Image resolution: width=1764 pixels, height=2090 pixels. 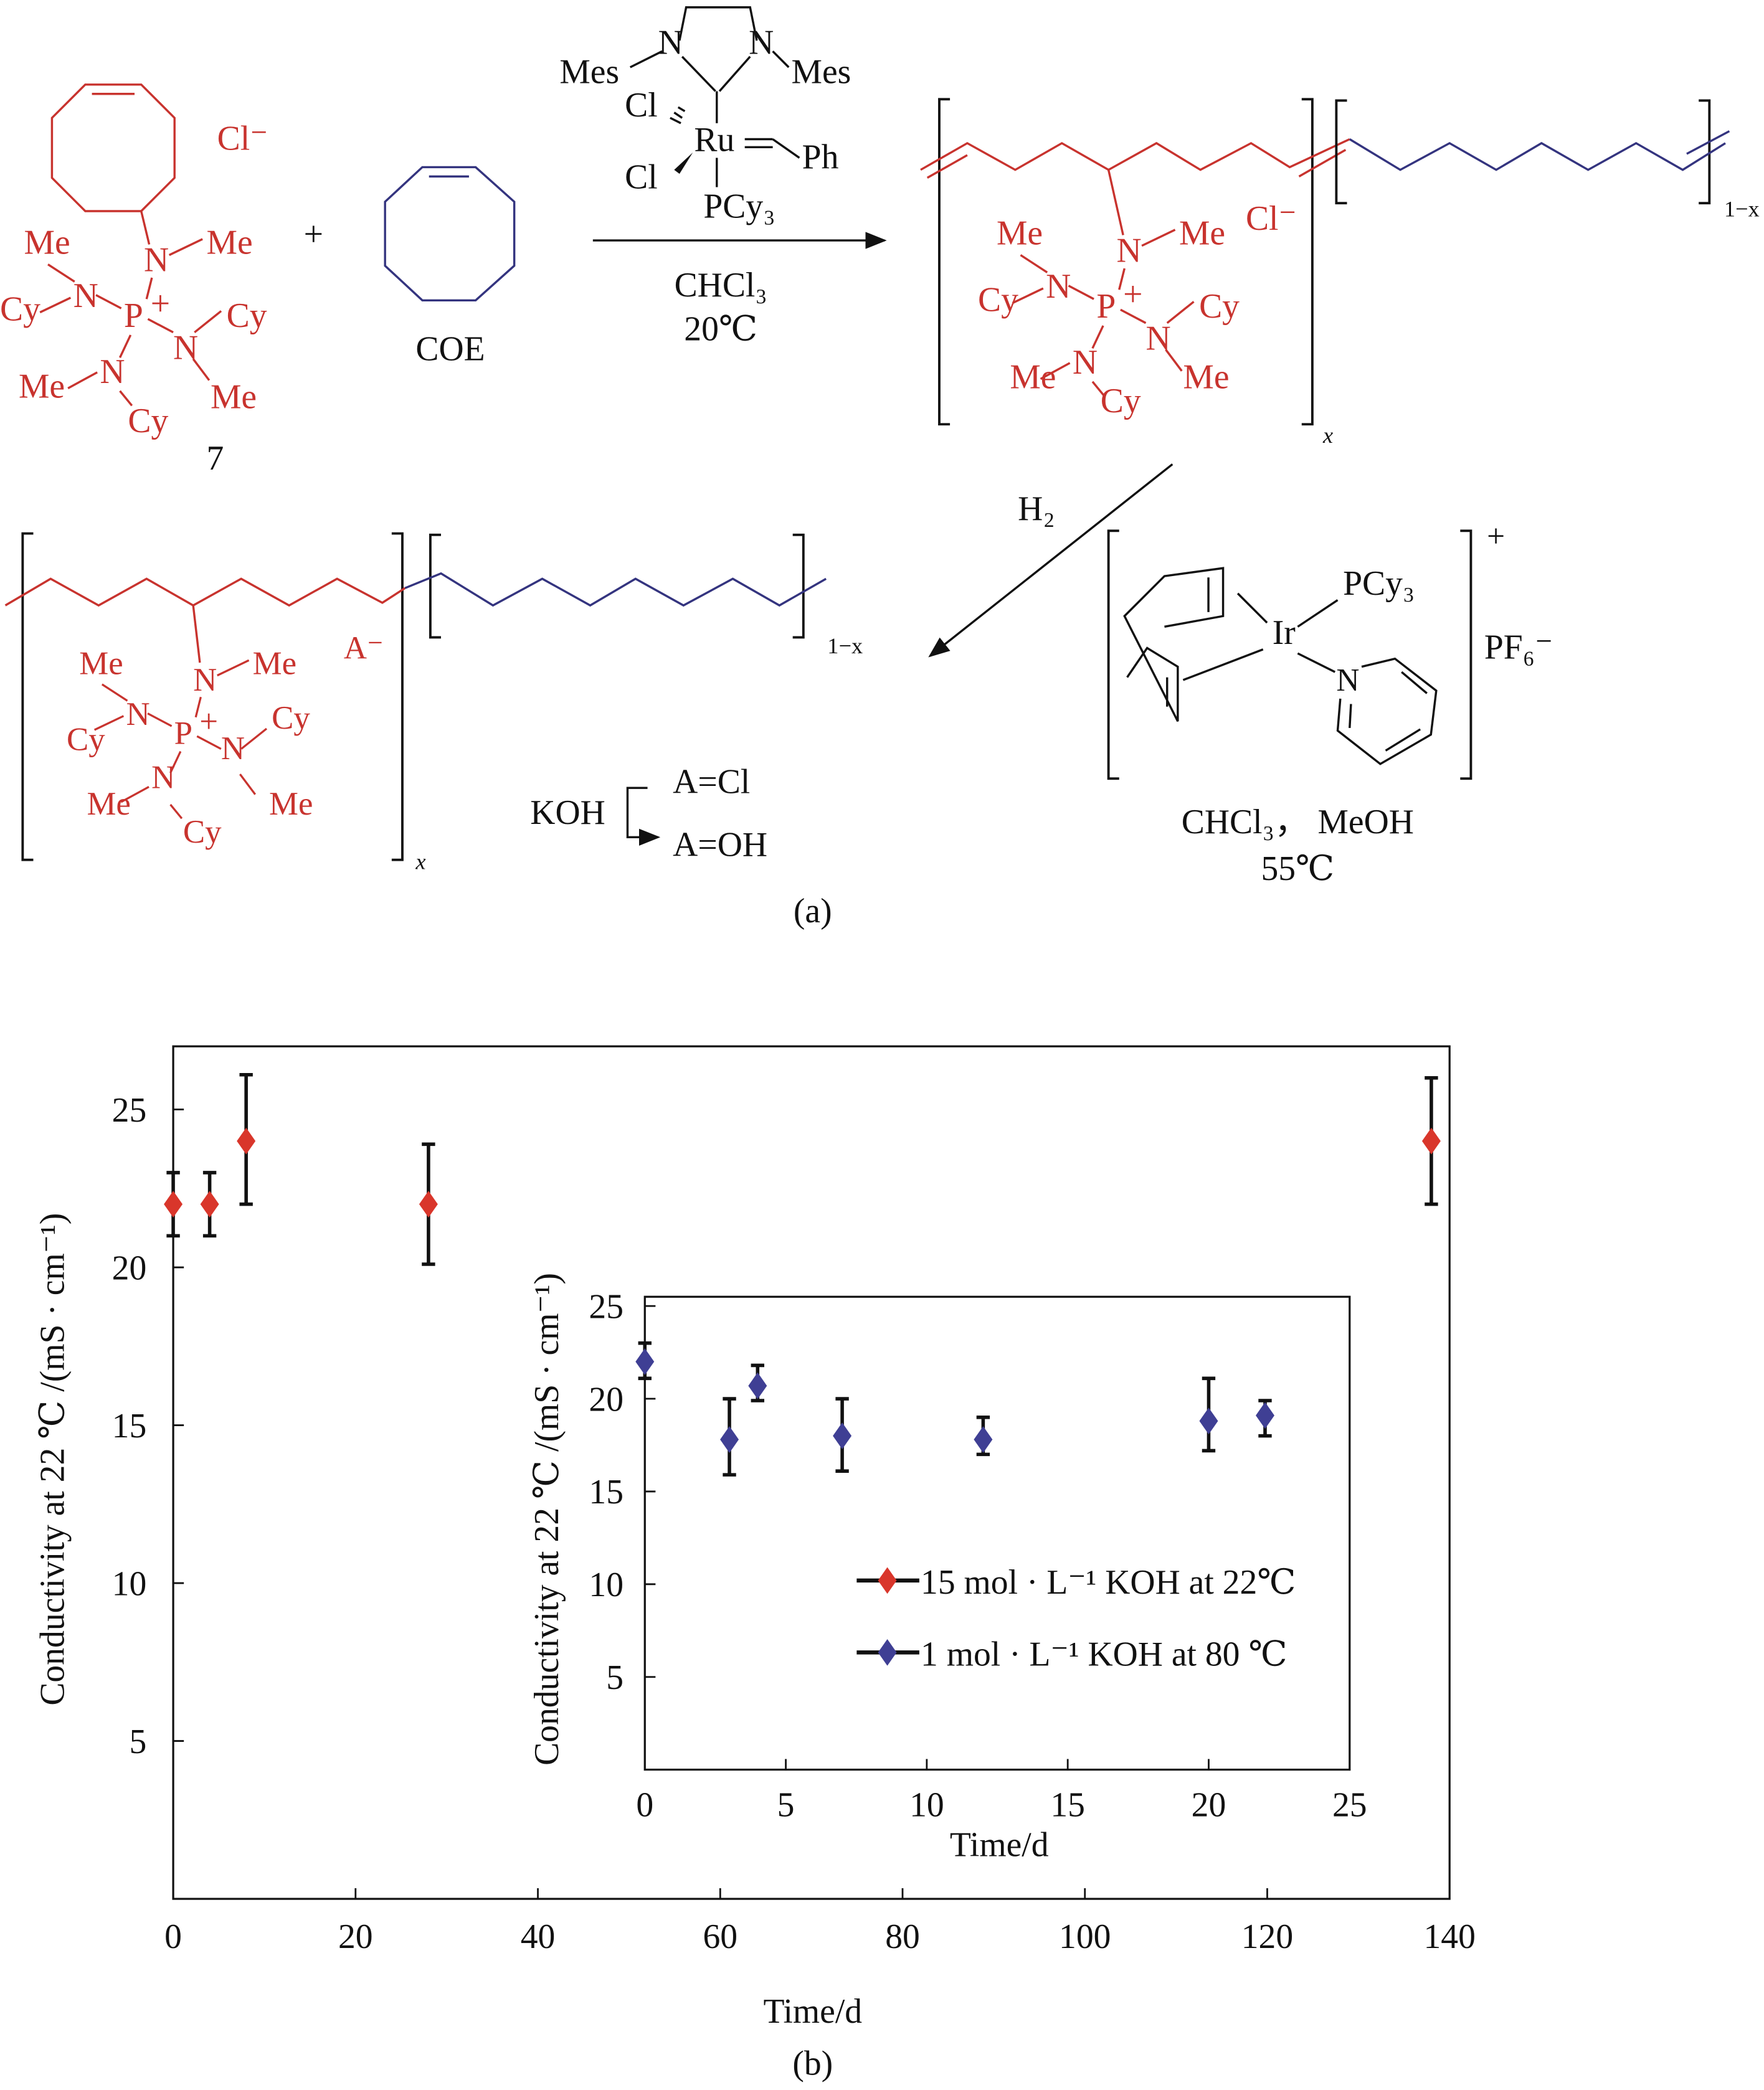 I want to click on plus-sign: +, so click(x=313, y=234).